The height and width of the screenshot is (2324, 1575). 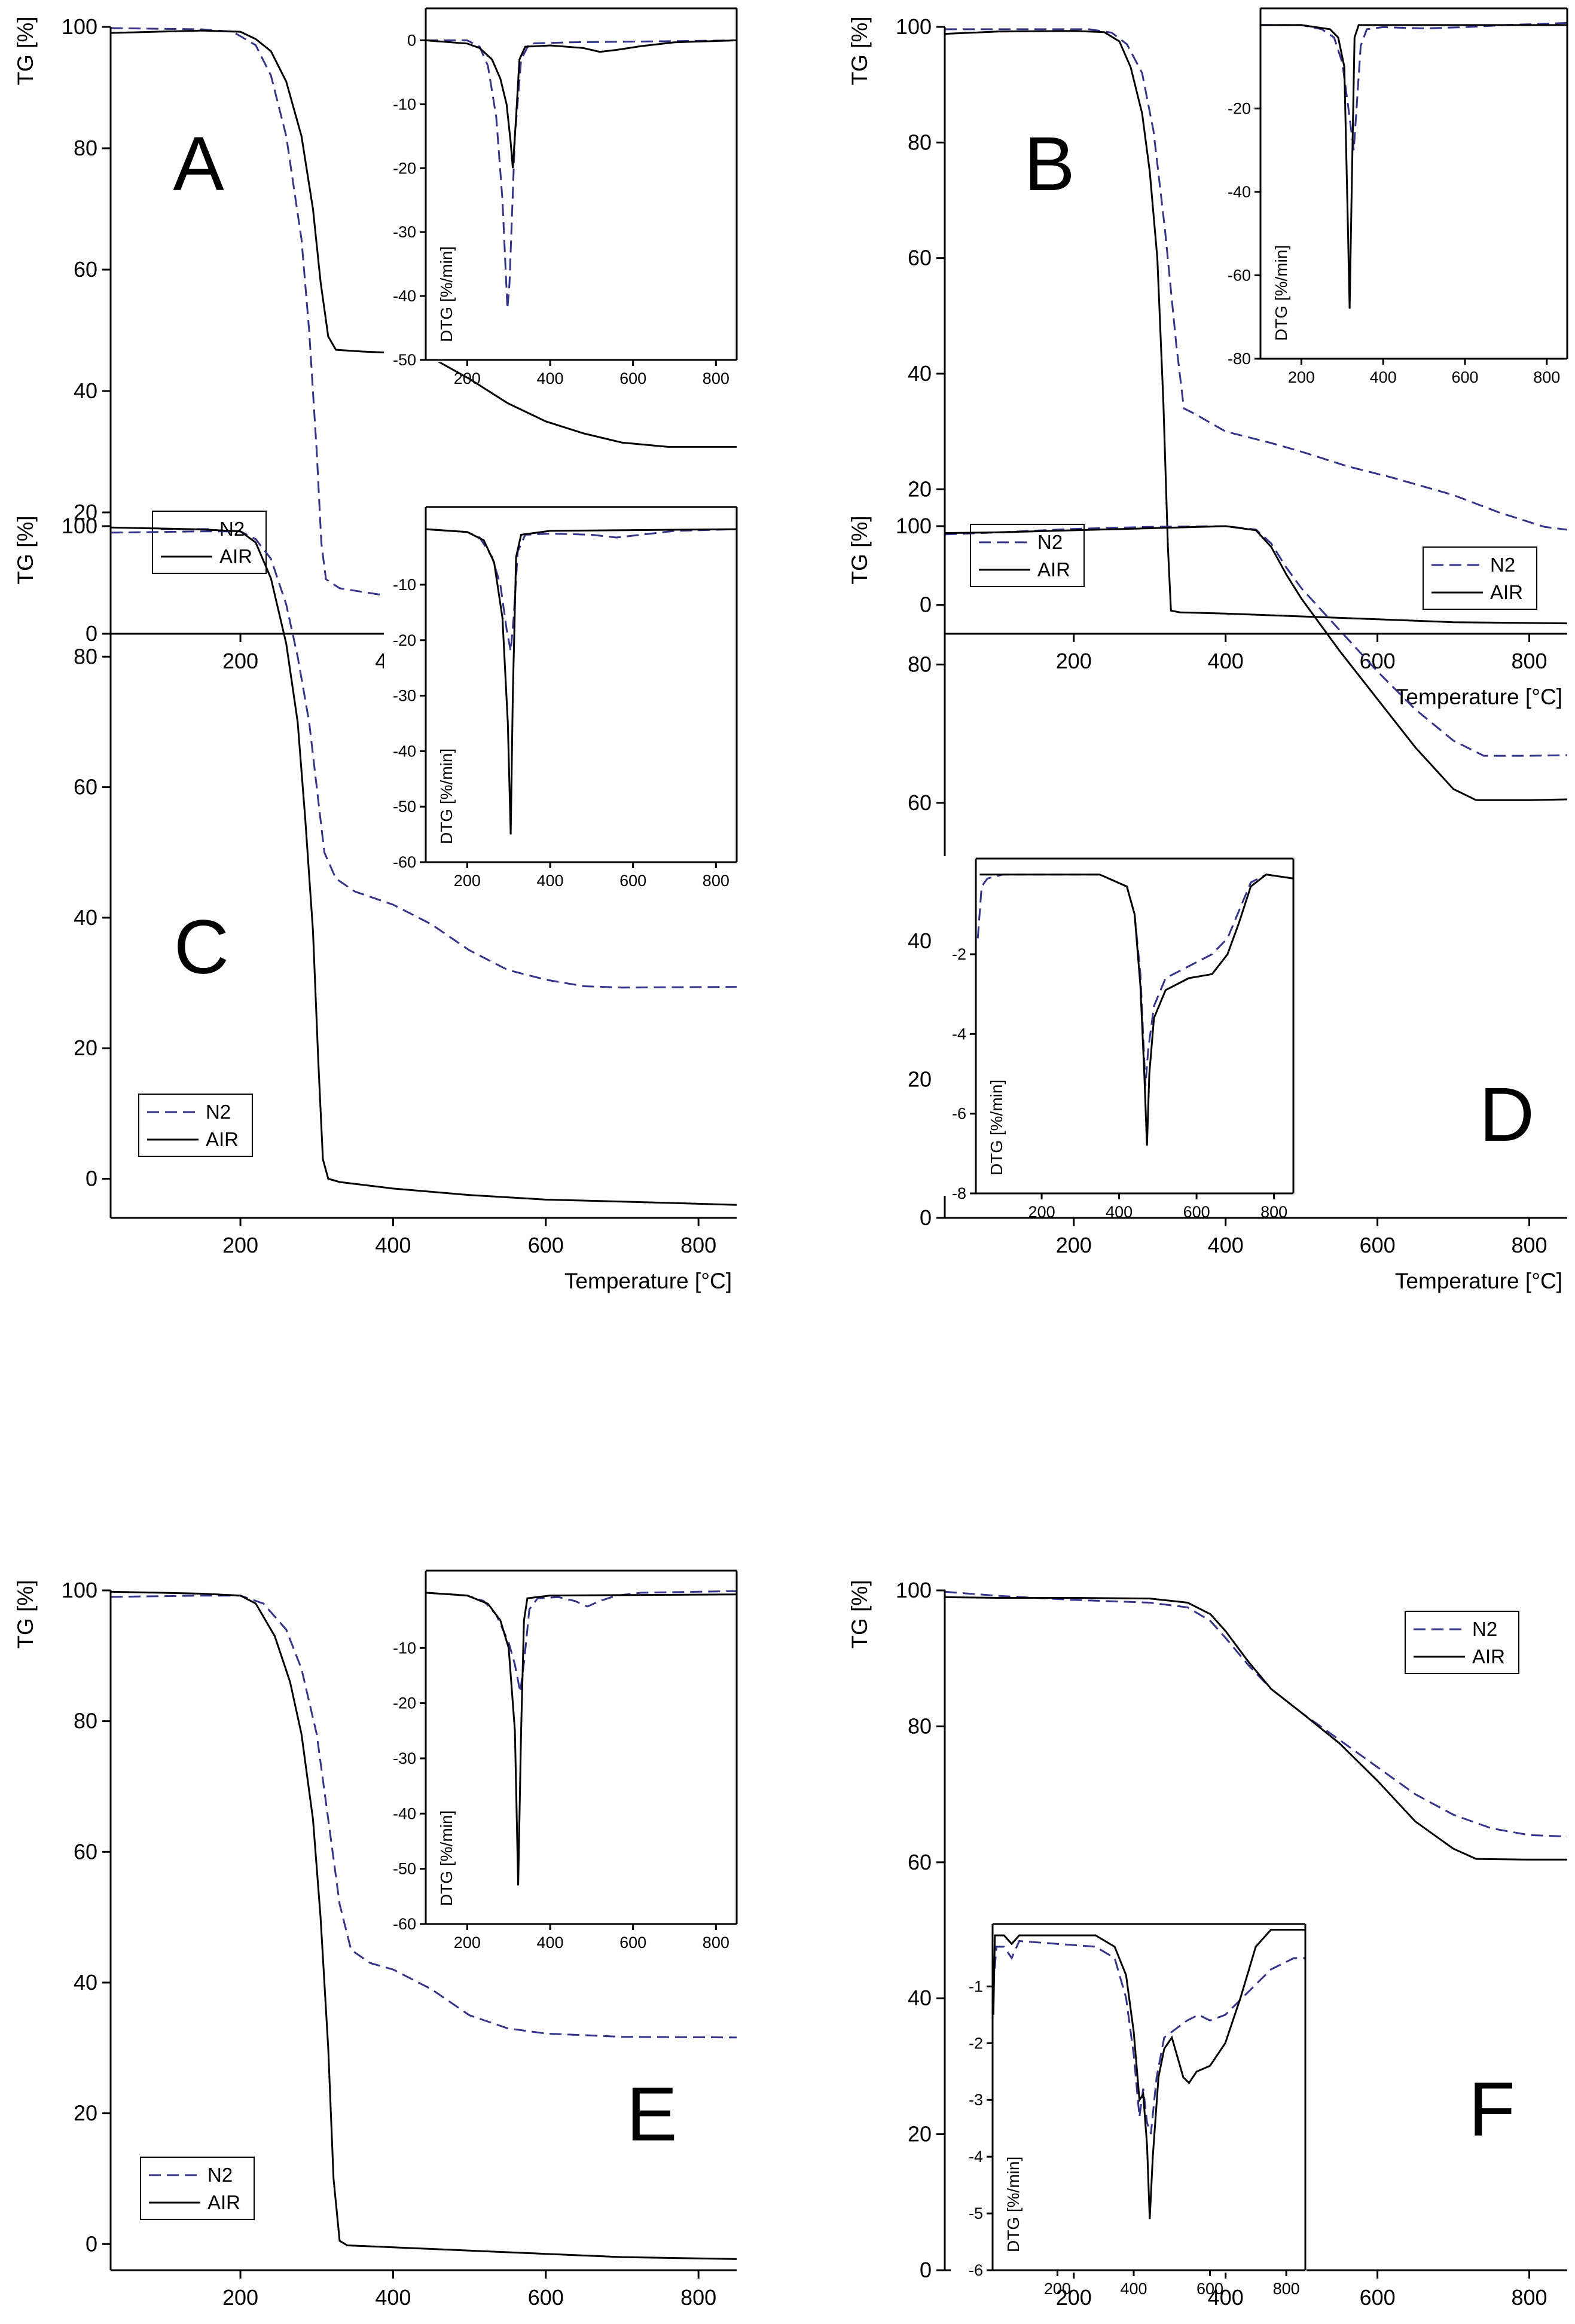 I want to click on panel-a-inset-series-group, so click(x=581, y=174).